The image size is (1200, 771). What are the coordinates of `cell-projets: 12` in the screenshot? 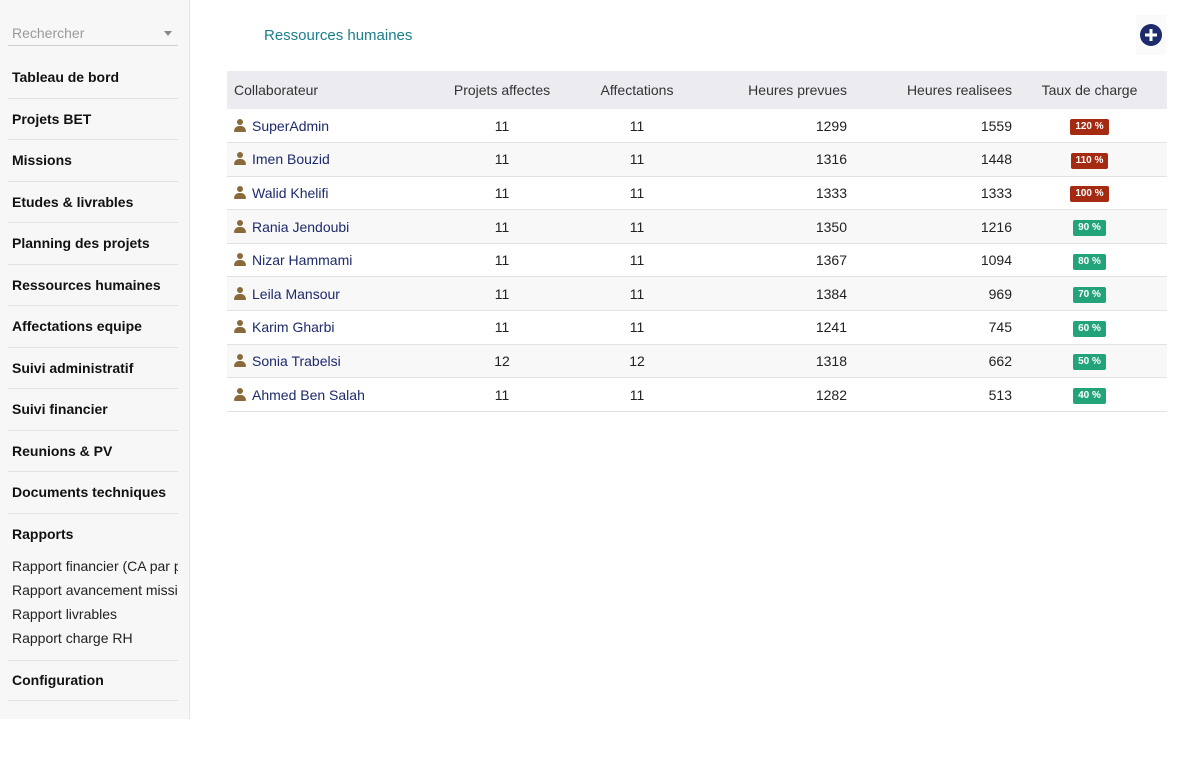 It's located at (502, 360).